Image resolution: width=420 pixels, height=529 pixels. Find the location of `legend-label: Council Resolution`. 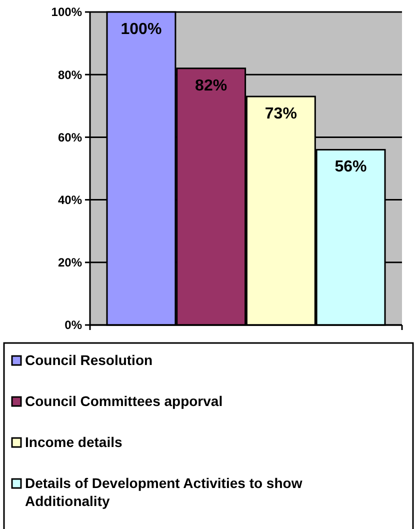

legend-label: Council Resolution is located at coordinates (89, 360).